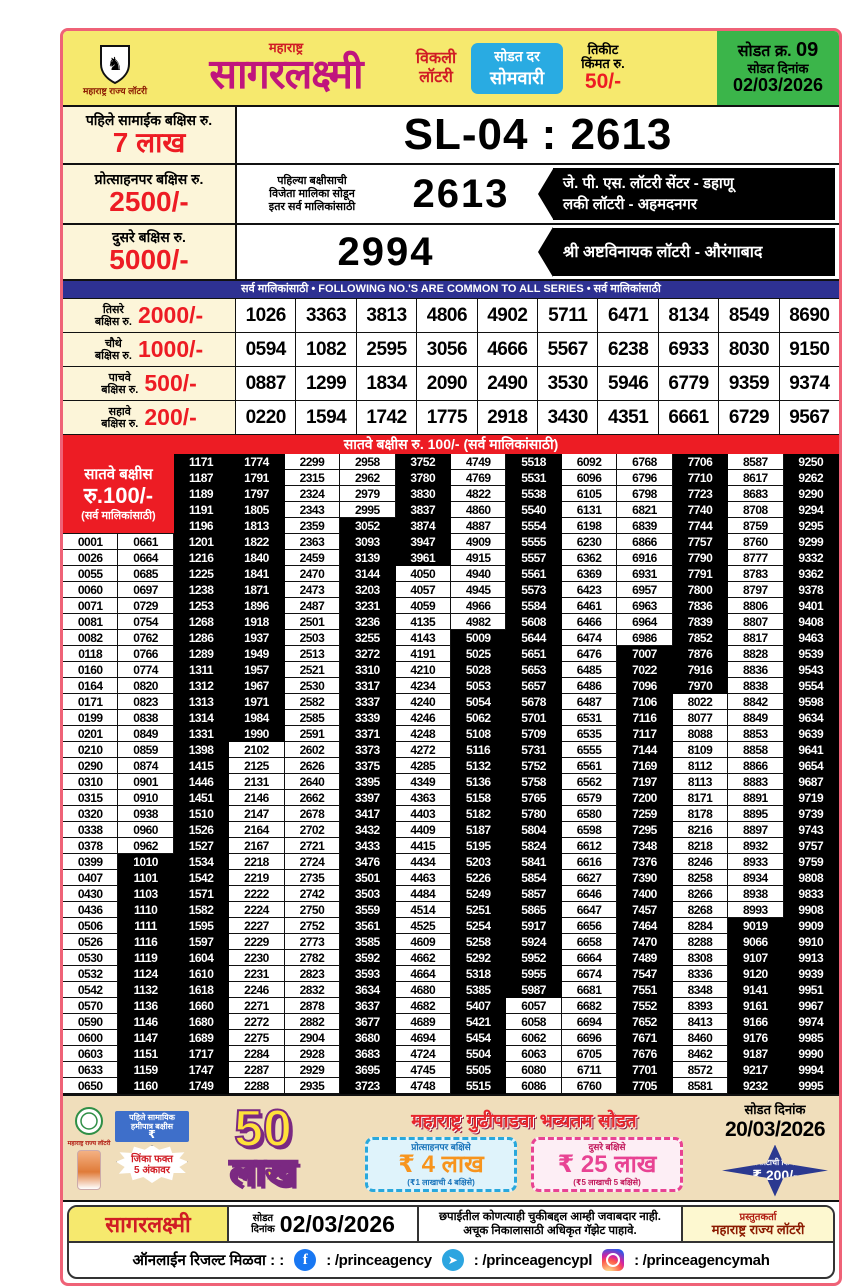  What do you see at coordinates (478, 1006) in the screenshot?
I see `result-number: 5407` at bounding box center [478, 1006].